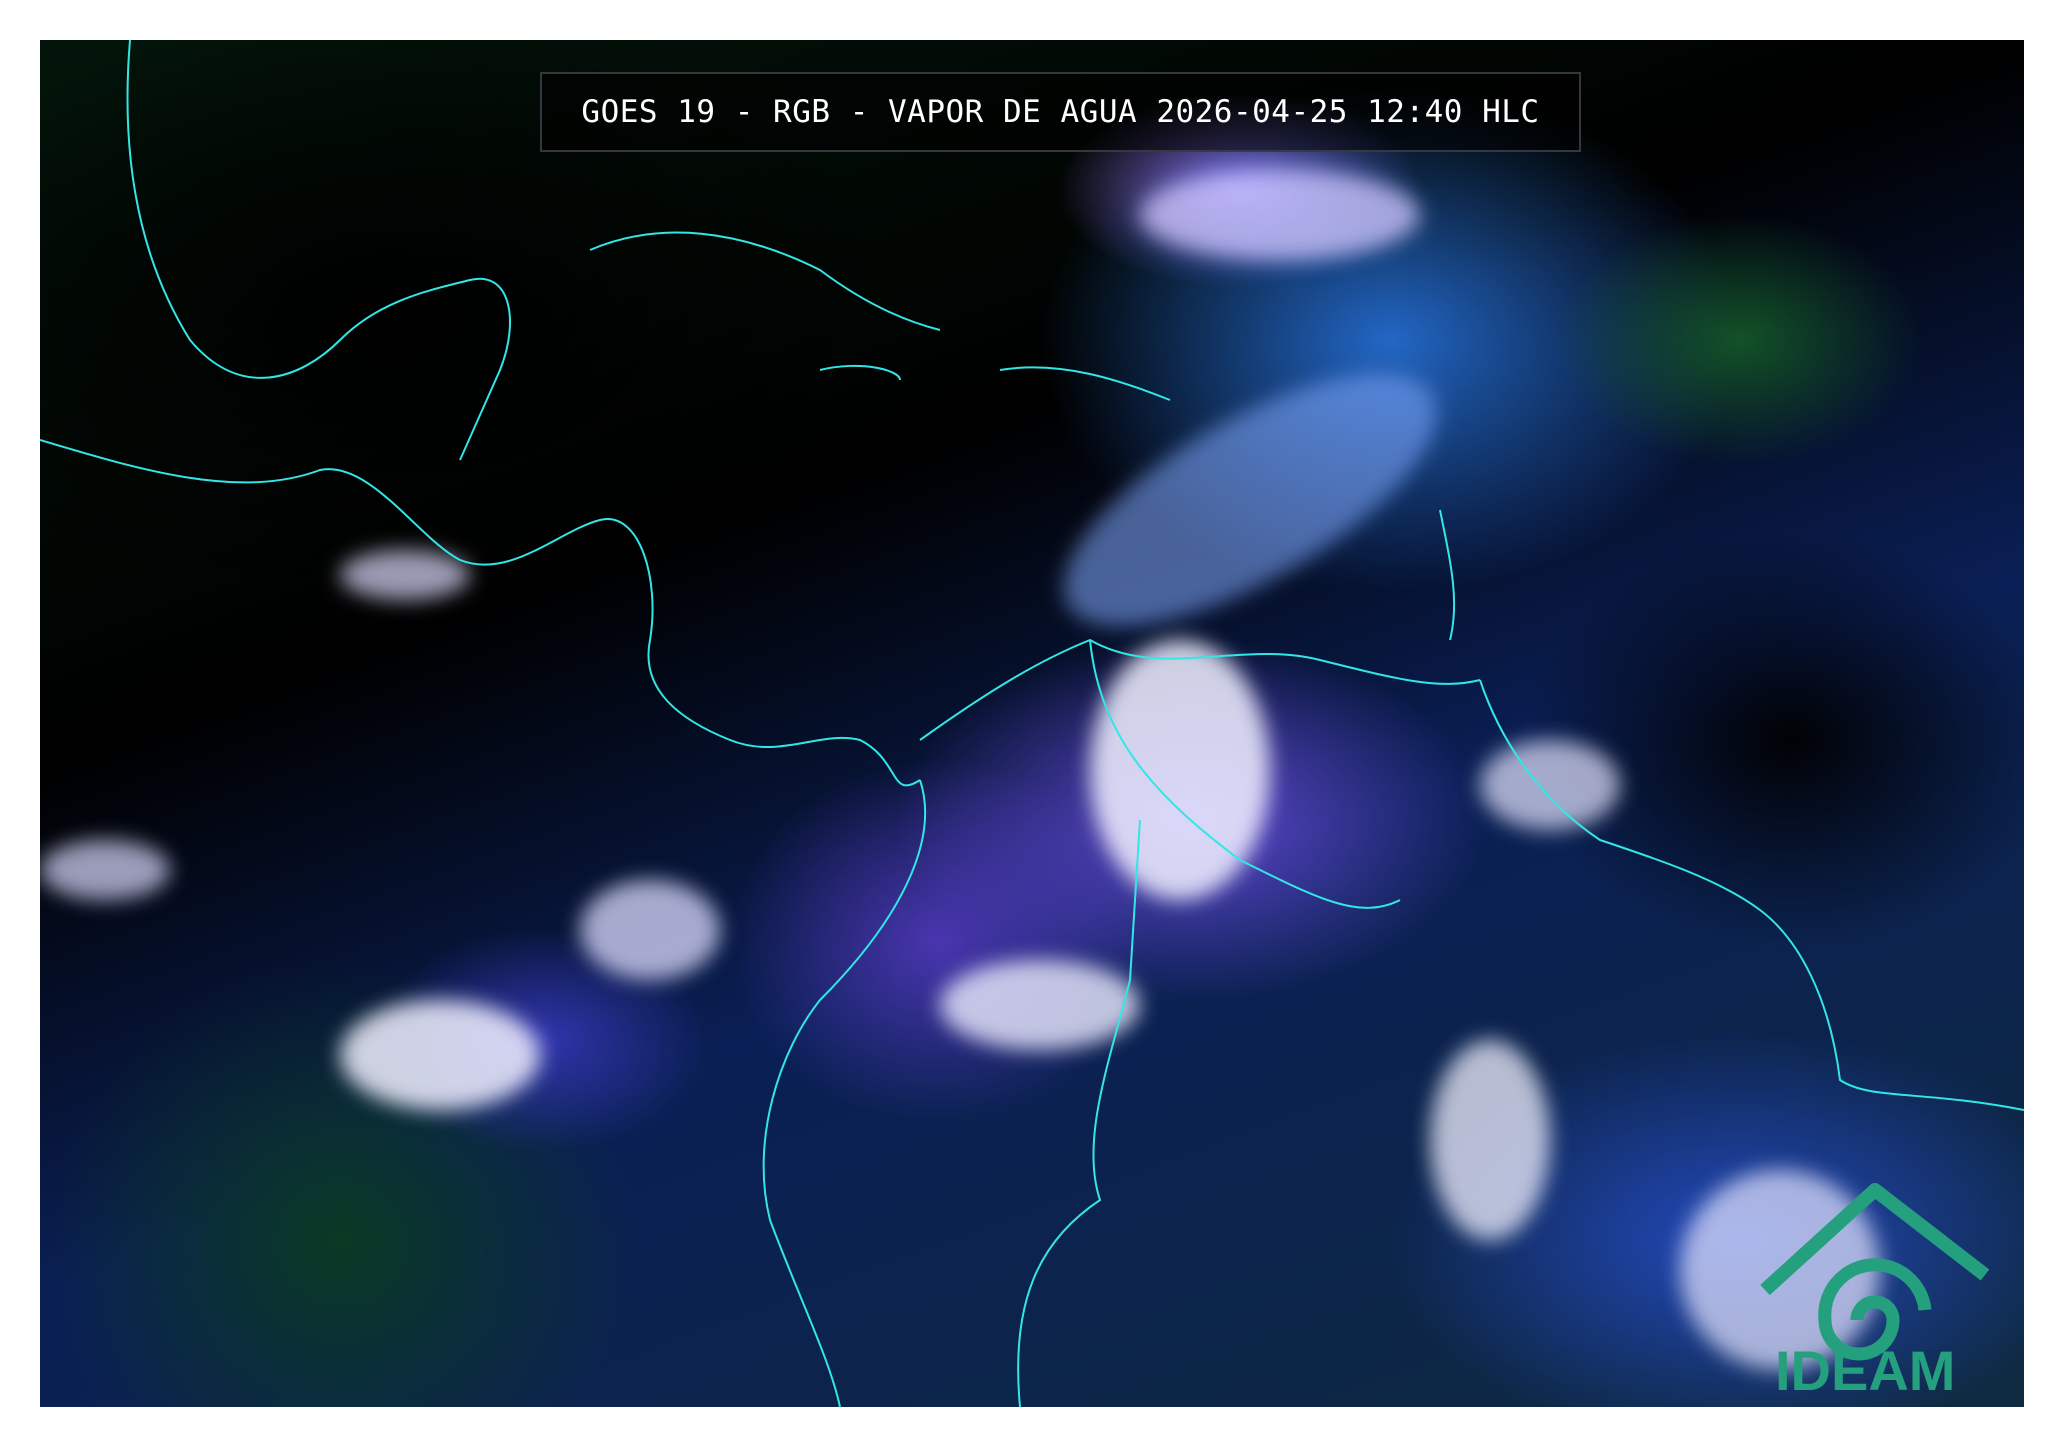  I want to click on ideam-logo-icon, so click(1875, 1272).